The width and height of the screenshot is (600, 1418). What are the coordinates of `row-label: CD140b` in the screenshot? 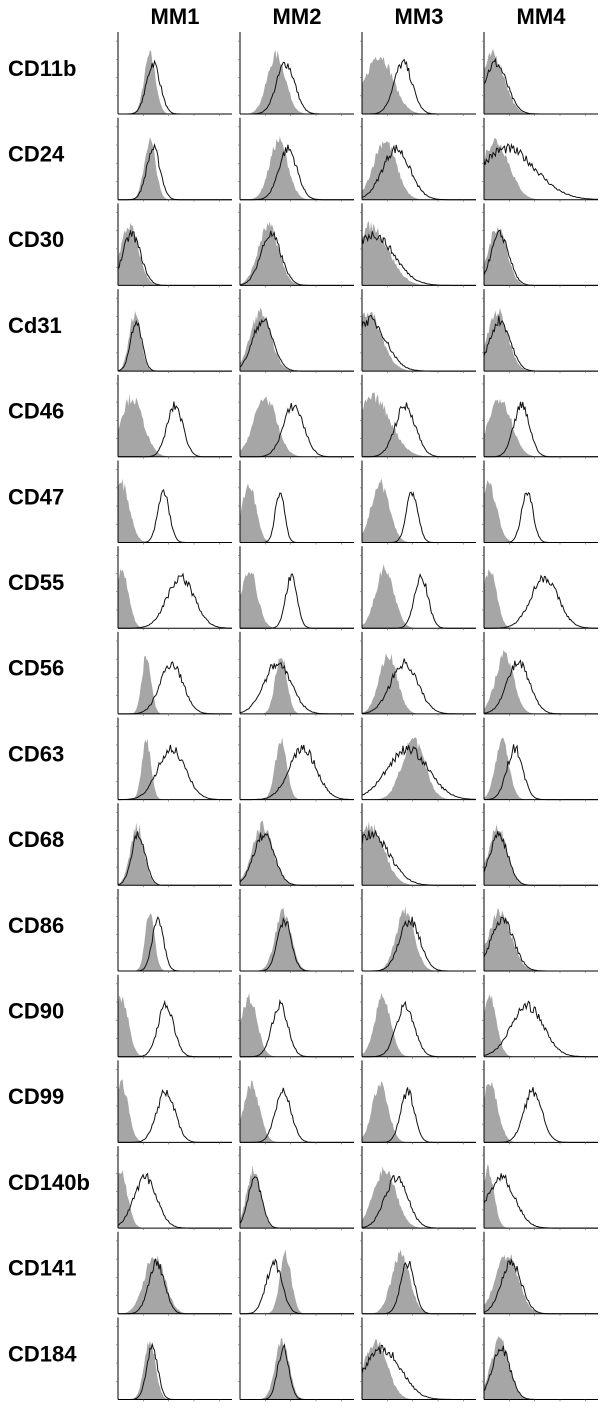 It's located at (49, 1182).